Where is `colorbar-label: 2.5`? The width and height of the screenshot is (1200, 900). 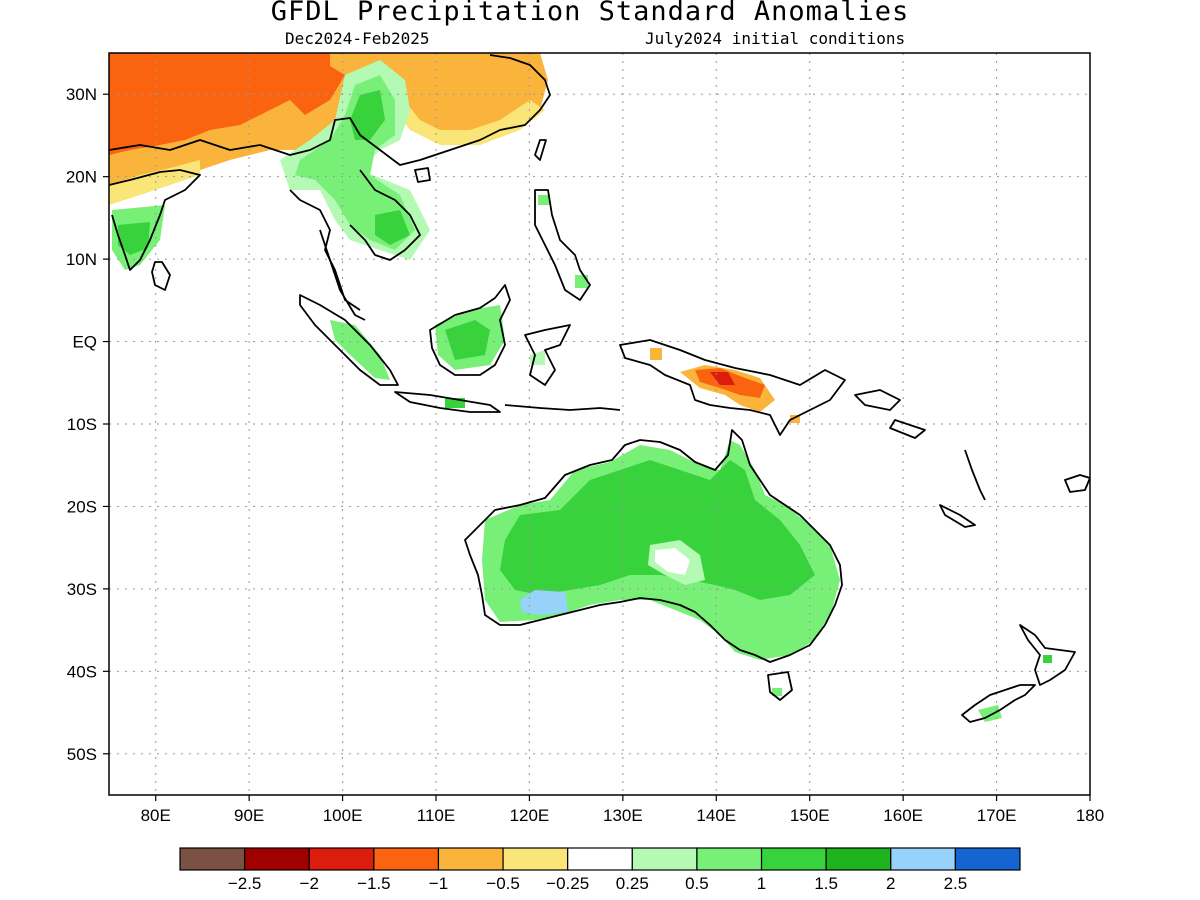
colorbar-label: 2.5 is located at coordinates (956, 883).